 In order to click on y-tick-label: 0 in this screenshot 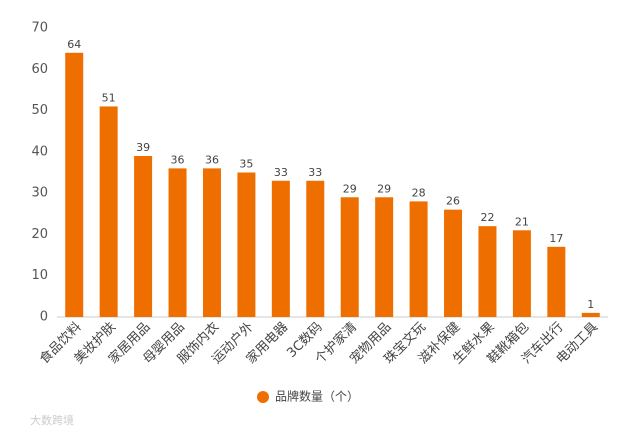, I will do `click(44, 317)`.